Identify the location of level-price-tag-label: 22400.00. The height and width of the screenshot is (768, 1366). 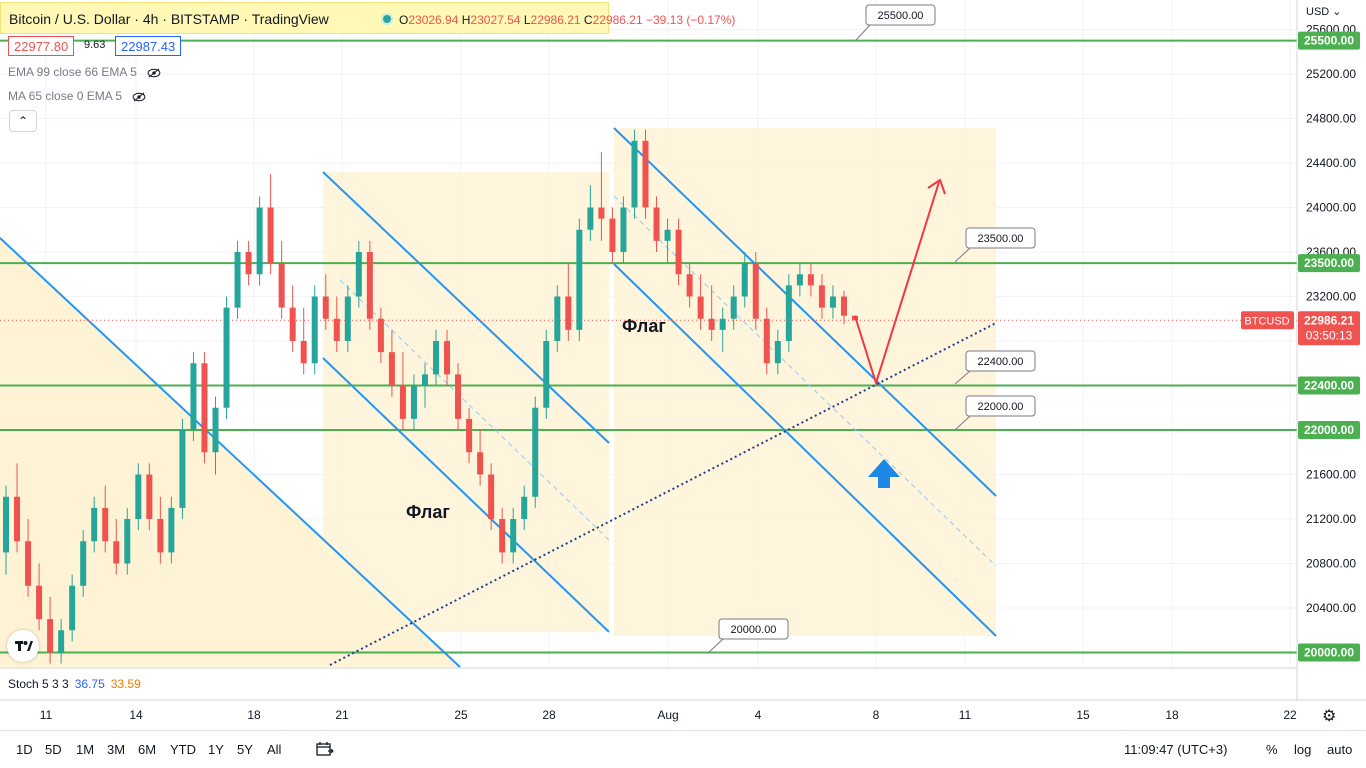
(1329, 386).